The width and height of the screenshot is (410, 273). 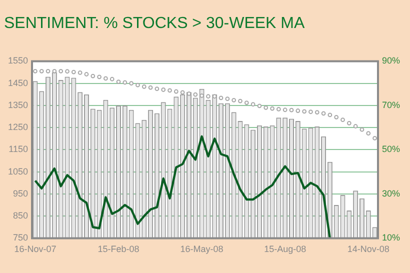 What do you see at coordinates (119, 249) in the screenshot?
I see `x-tick-label: 15-Feb-08` at bounding box center [119, 249].